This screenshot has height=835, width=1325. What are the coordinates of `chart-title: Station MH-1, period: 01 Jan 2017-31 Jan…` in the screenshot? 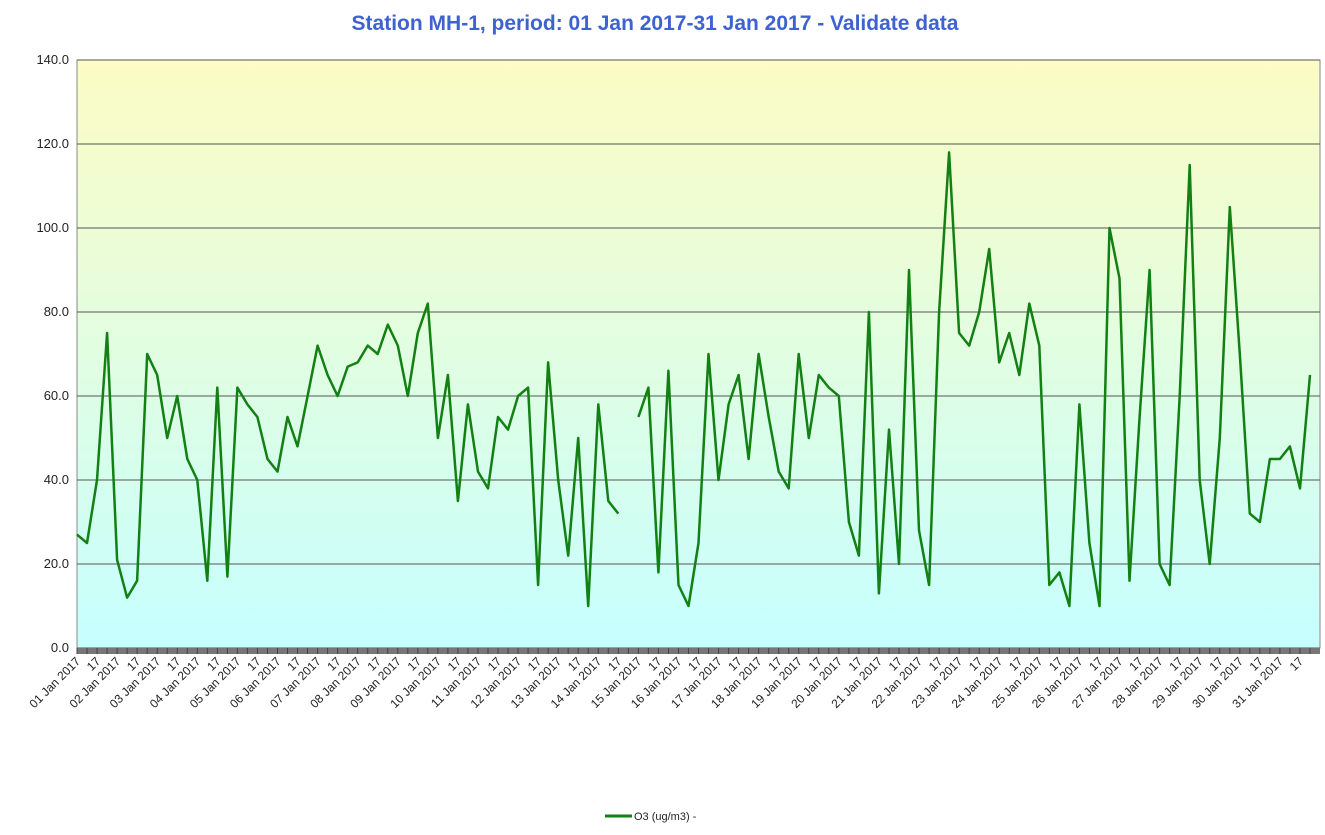 It's located at (655, 23).